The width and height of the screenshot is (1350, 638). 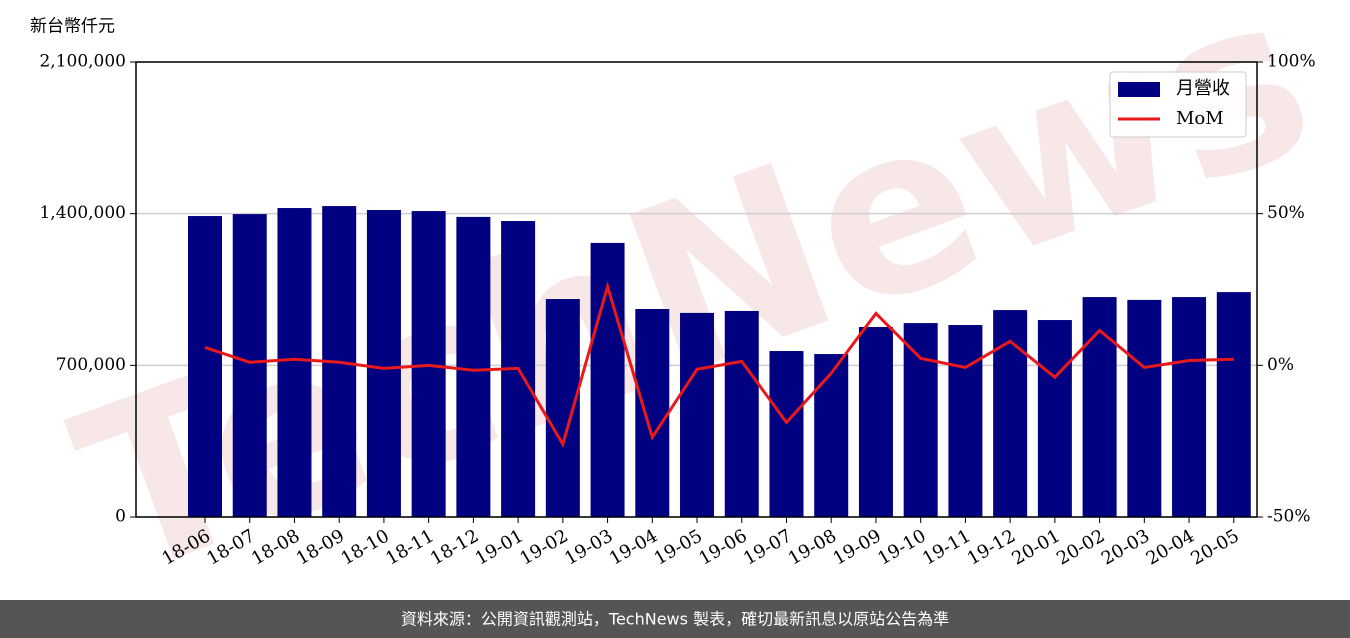 I want to click on x-tick-label: 19-07, so click(x=767, y=547).